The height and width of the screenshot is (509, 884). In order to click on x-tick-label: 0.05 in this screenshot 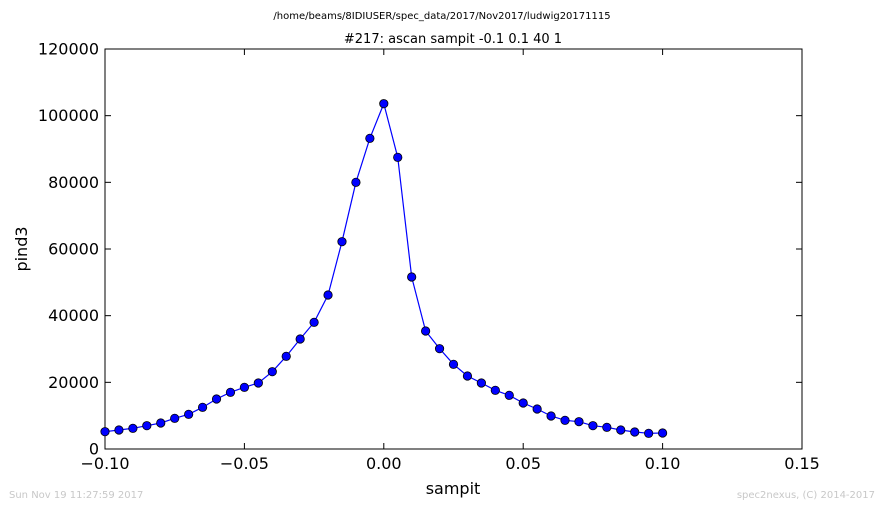, I will do `click(523, 463)`.